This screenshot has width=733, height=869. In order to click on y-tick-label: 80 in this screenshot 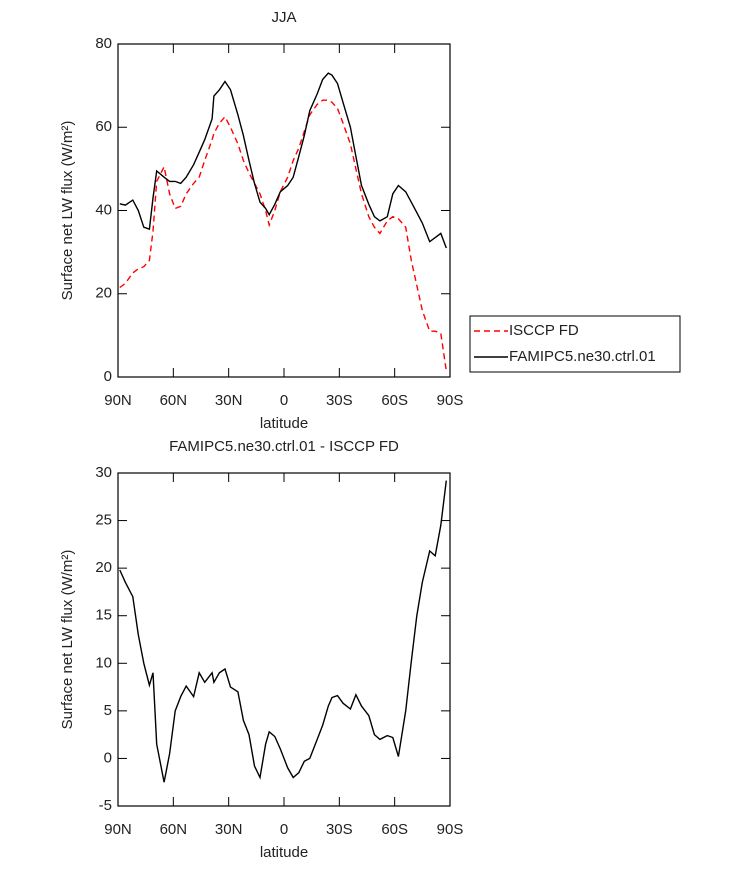, I will do `click(103, 43)`.